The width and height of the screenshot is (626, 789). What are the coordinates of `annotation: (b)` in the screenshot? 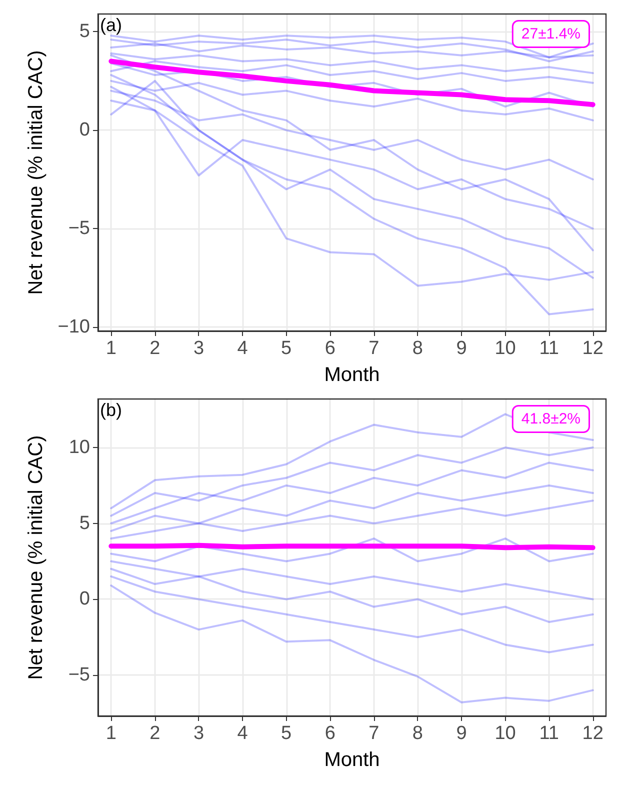 It's located at (111, 410).